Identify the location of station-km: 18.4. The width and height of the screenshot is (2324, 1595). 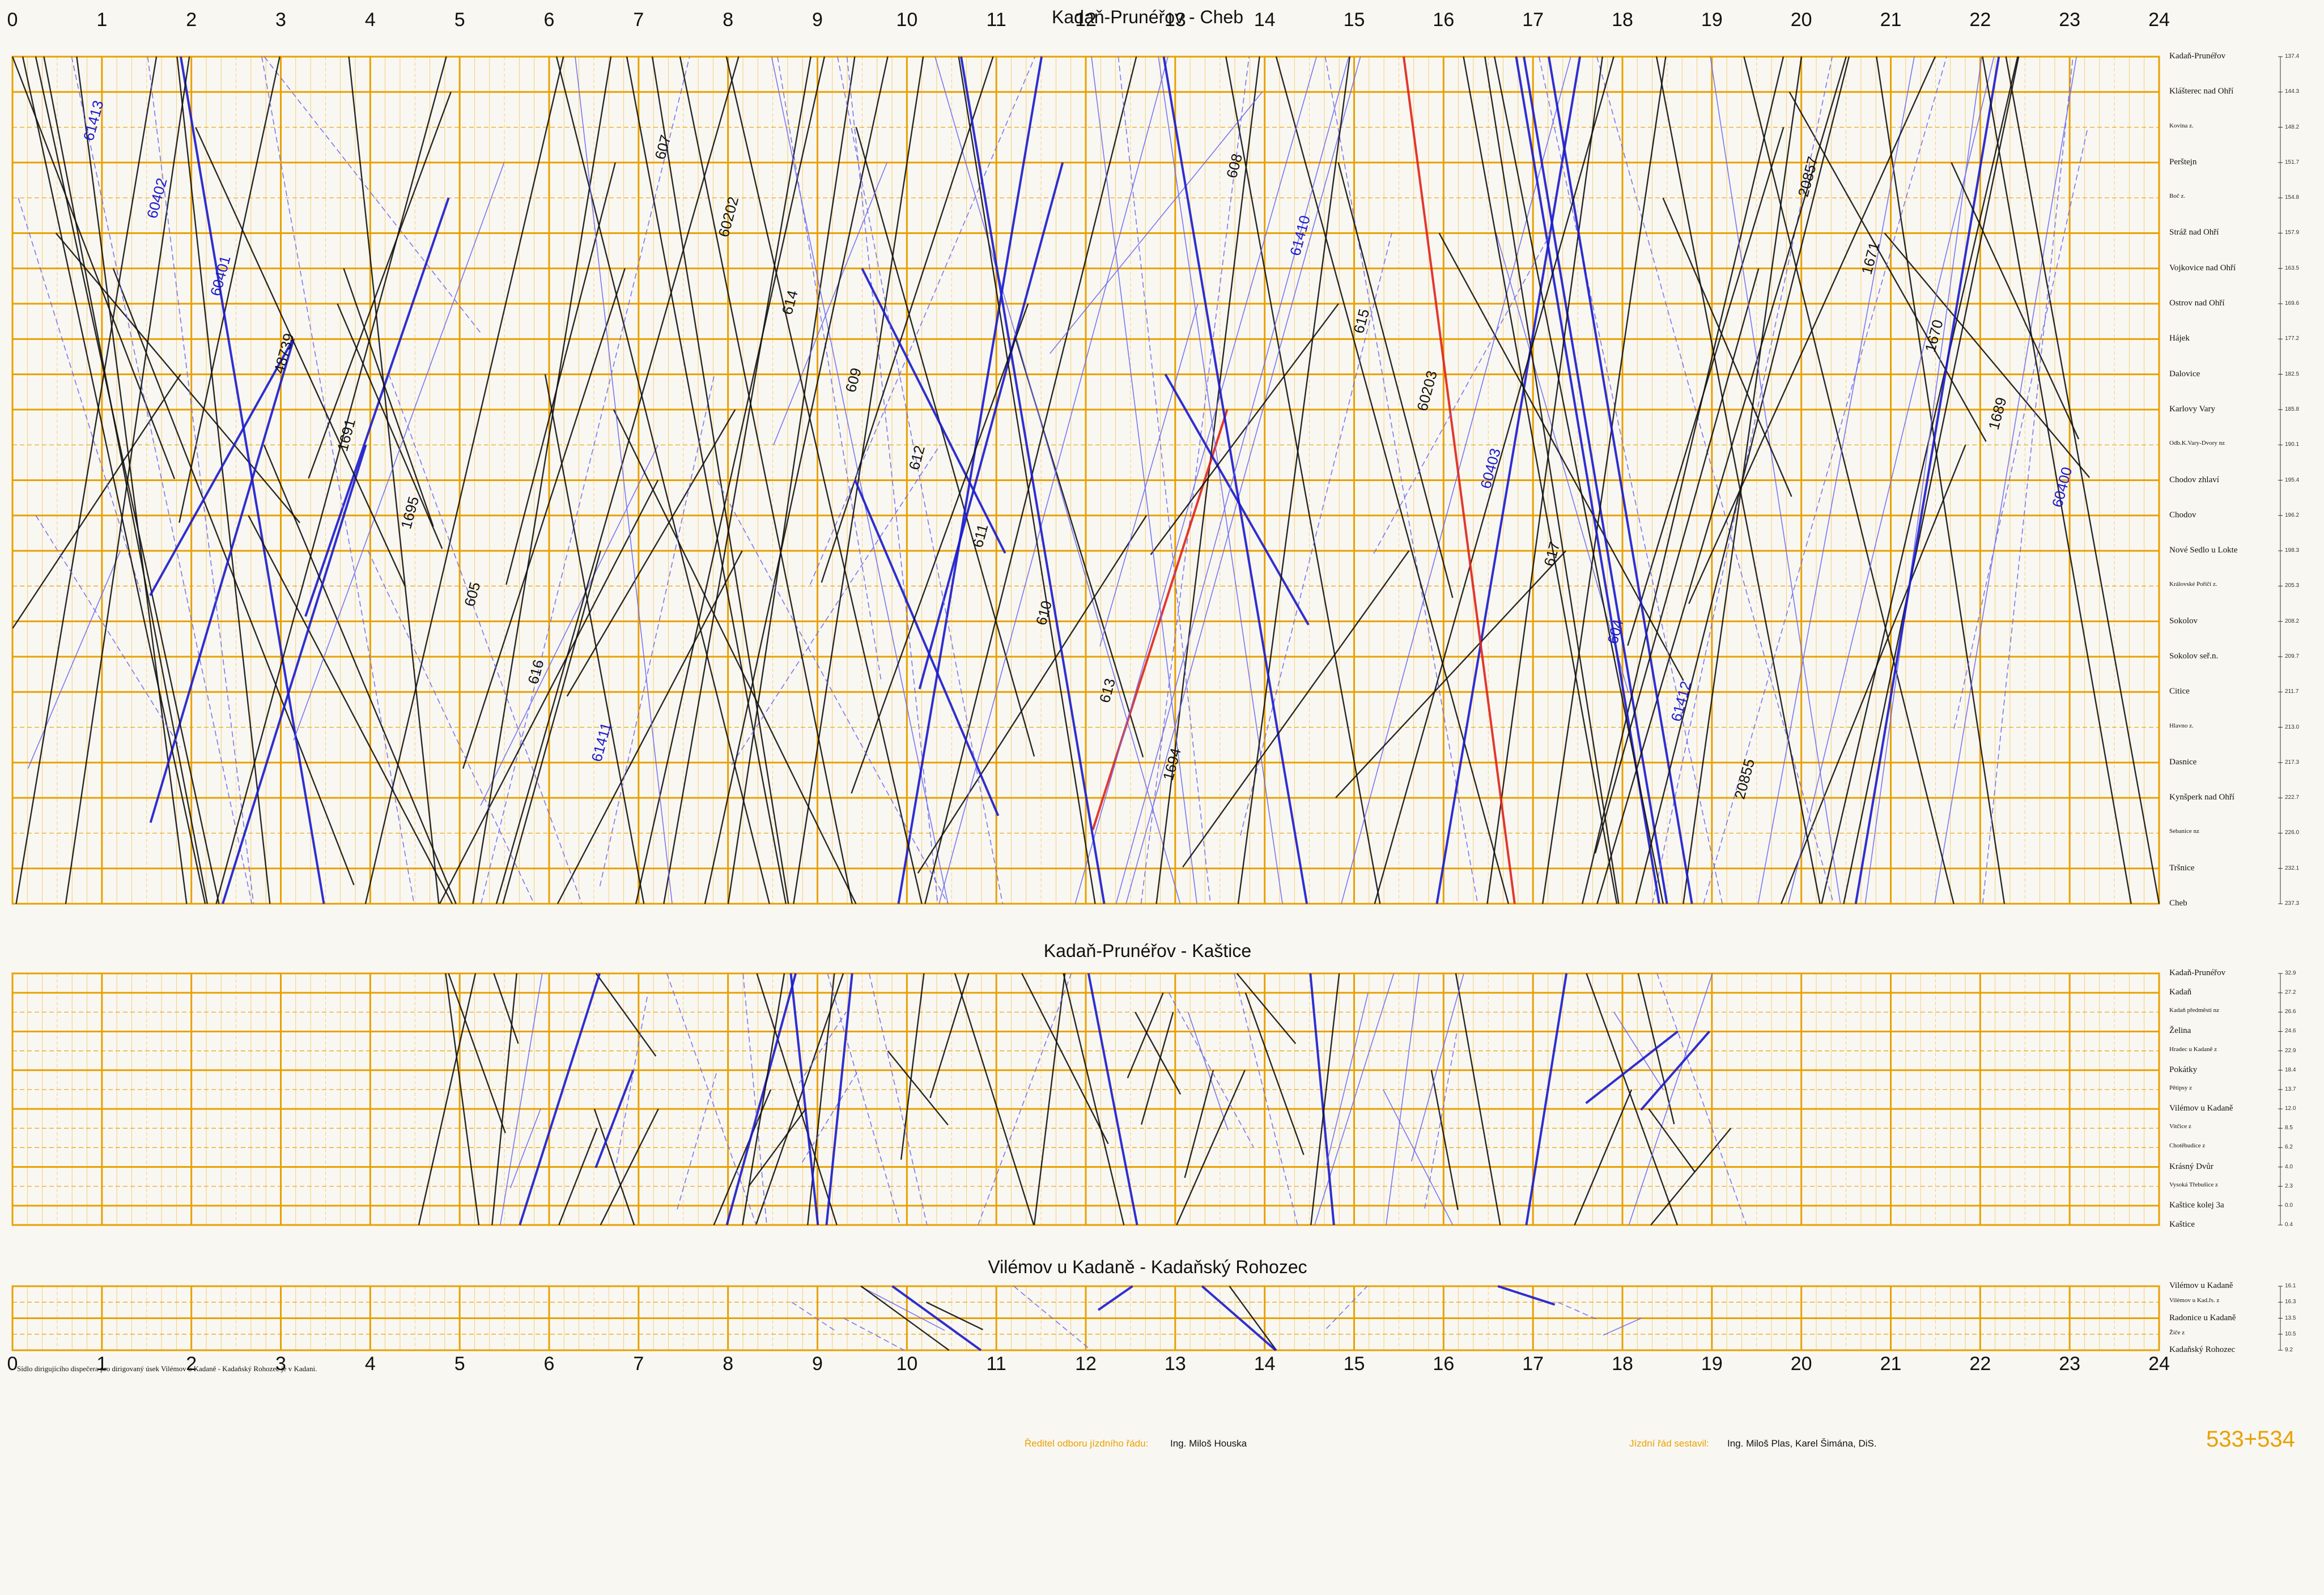
(2290, 1069).